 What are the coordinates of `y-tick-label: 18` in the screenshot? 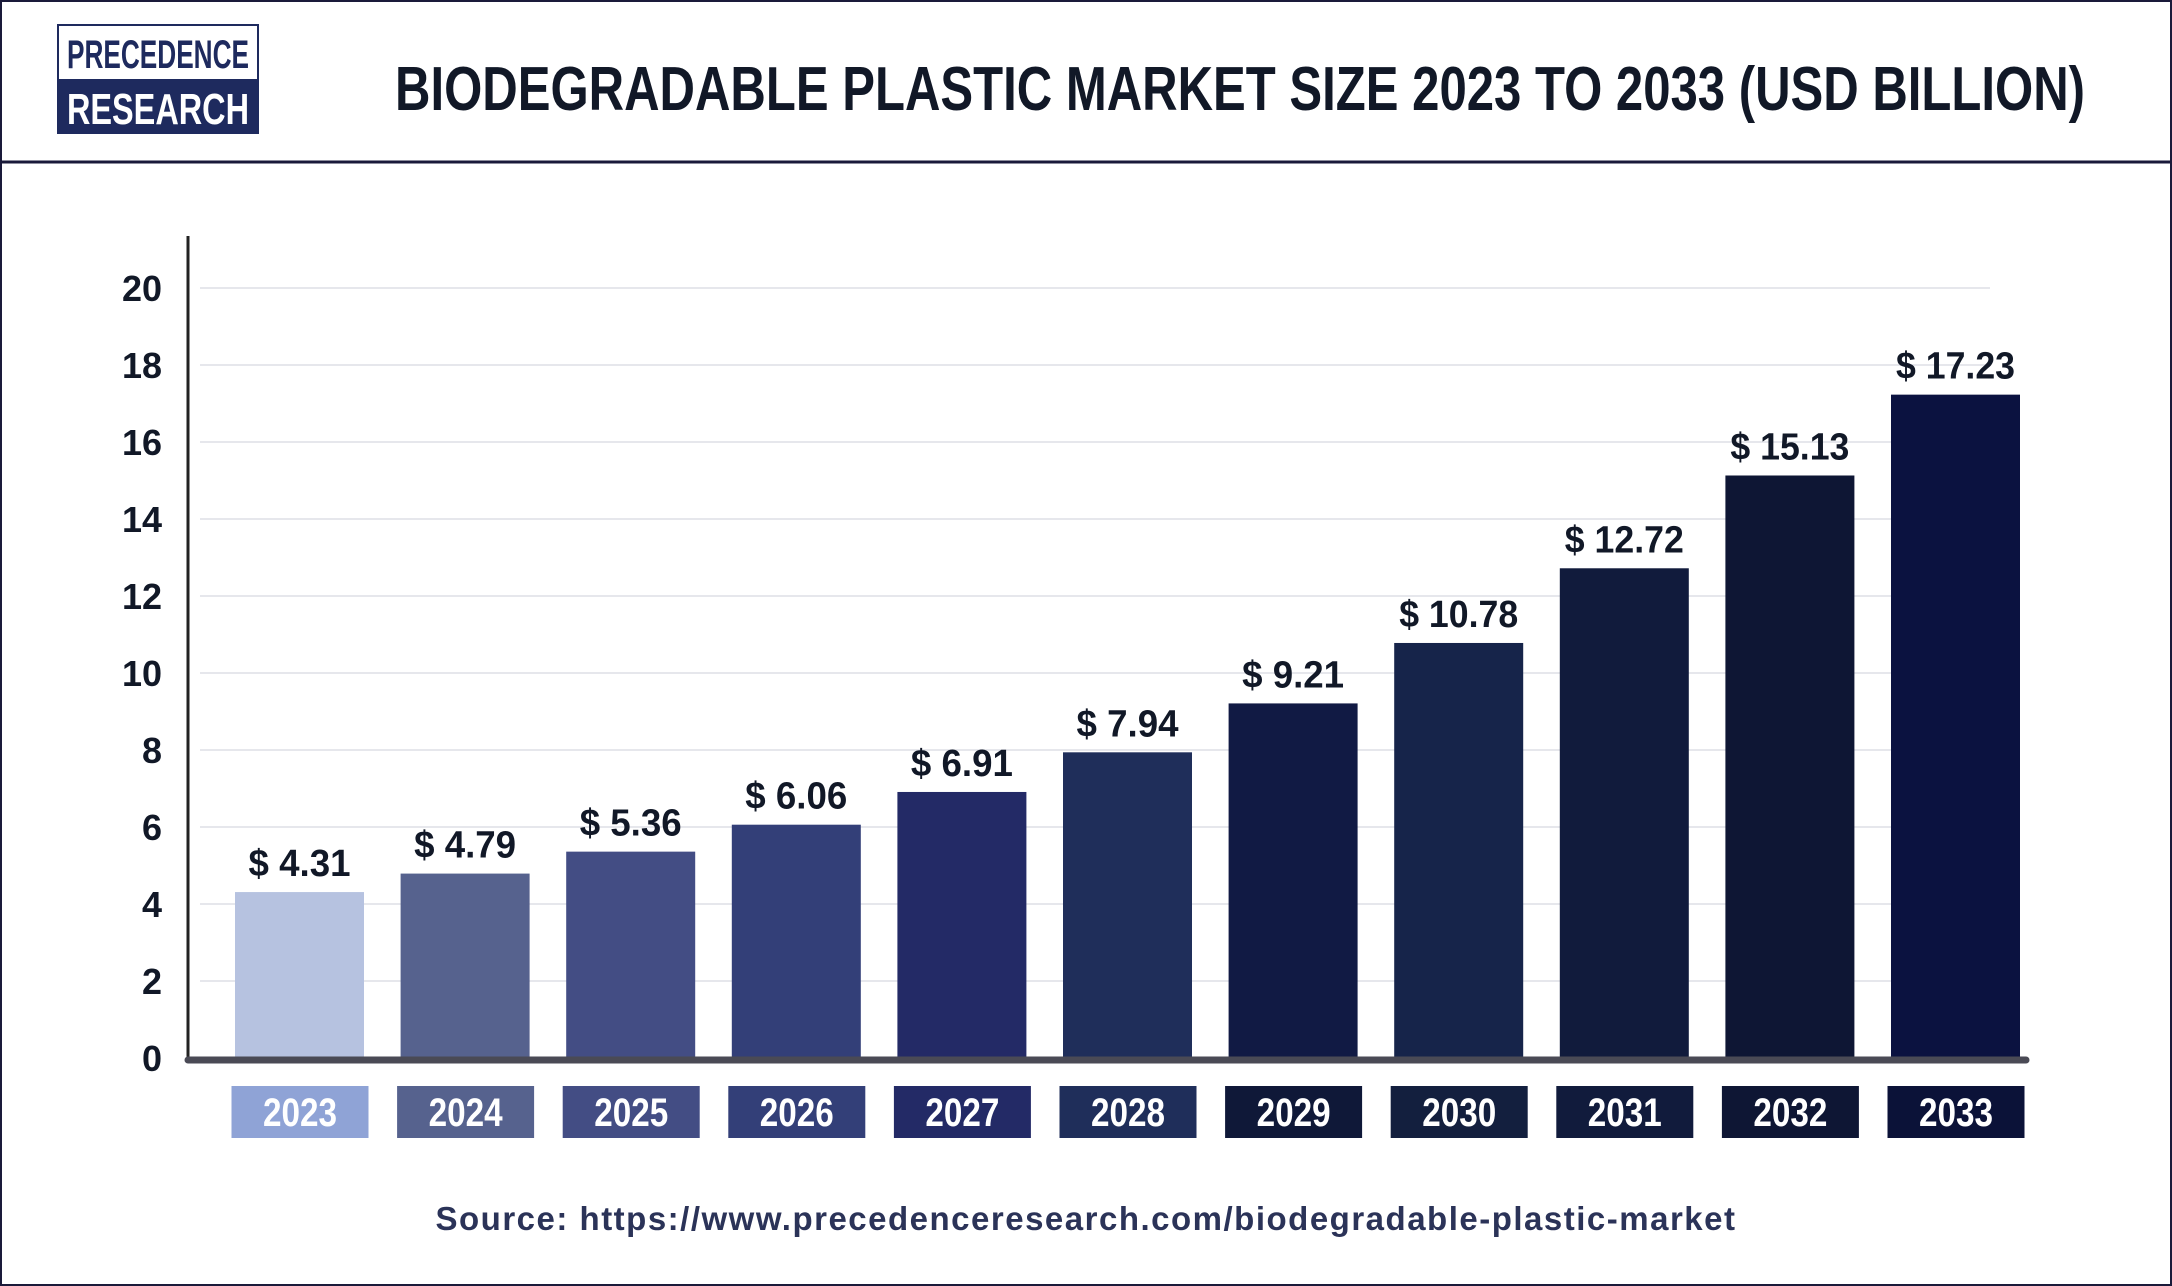 It's located at (142, 365).